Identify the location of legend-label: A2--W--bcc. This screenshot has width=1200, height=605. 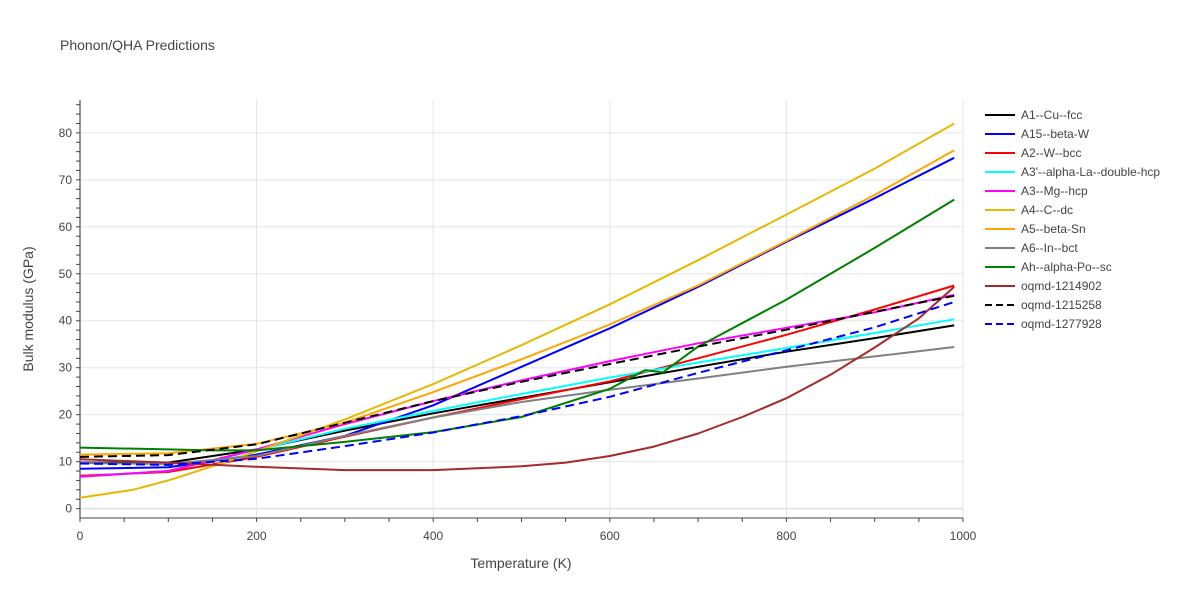
(1051, 153).